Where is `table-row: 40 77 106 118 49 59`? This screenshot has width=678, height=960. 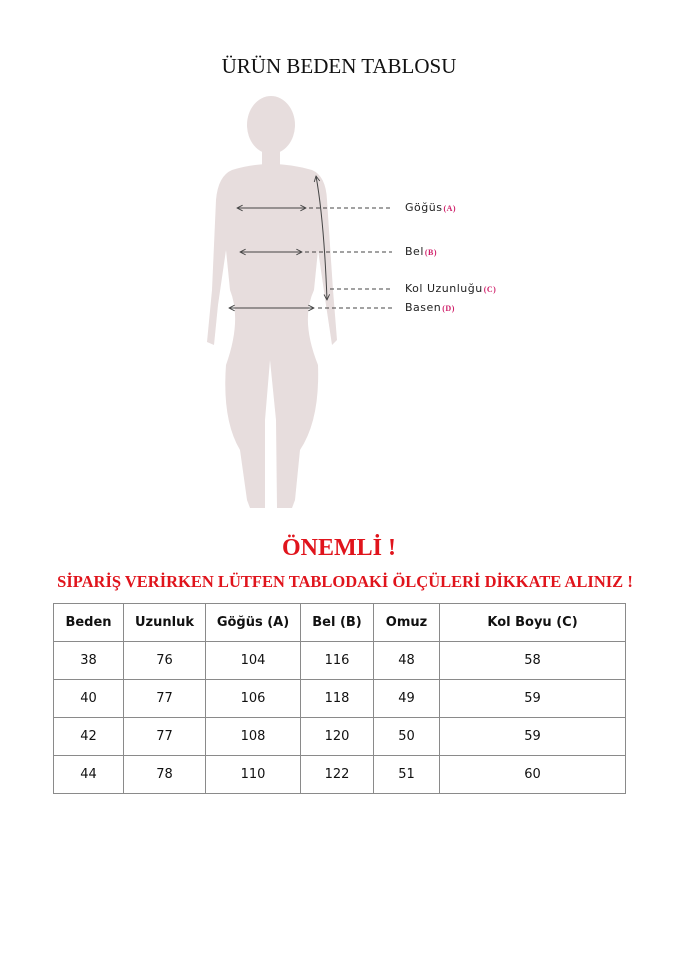
table-row: 40 77 106 118 49 59 is located at coordinates (339, 698).